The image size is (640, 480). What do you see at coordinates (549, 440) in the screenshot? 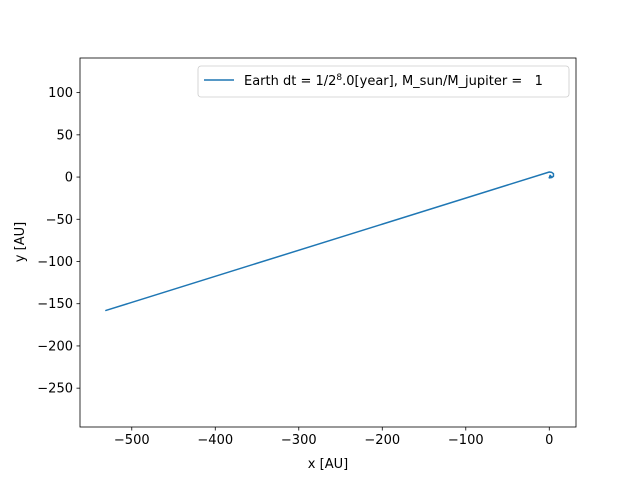
I see `x-tick-label: 0` at bounding box center [549, 440].